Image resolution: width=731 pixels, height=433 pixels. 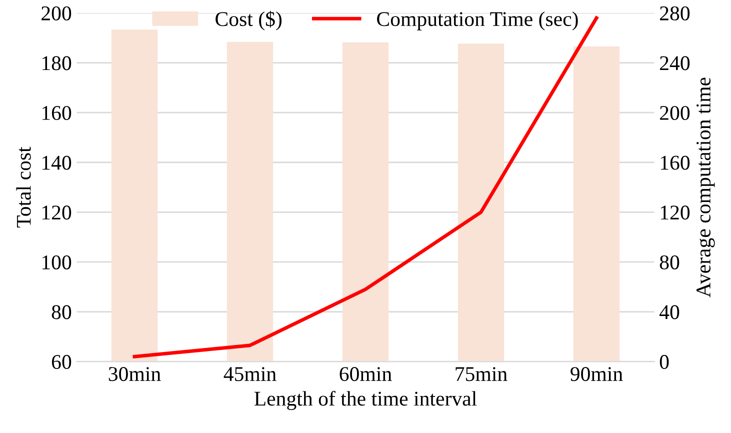 What do you see at coordinates (482, 374) in the screenshot?
I see `x-tick-label: 75min` at bounding box center [482, 374].